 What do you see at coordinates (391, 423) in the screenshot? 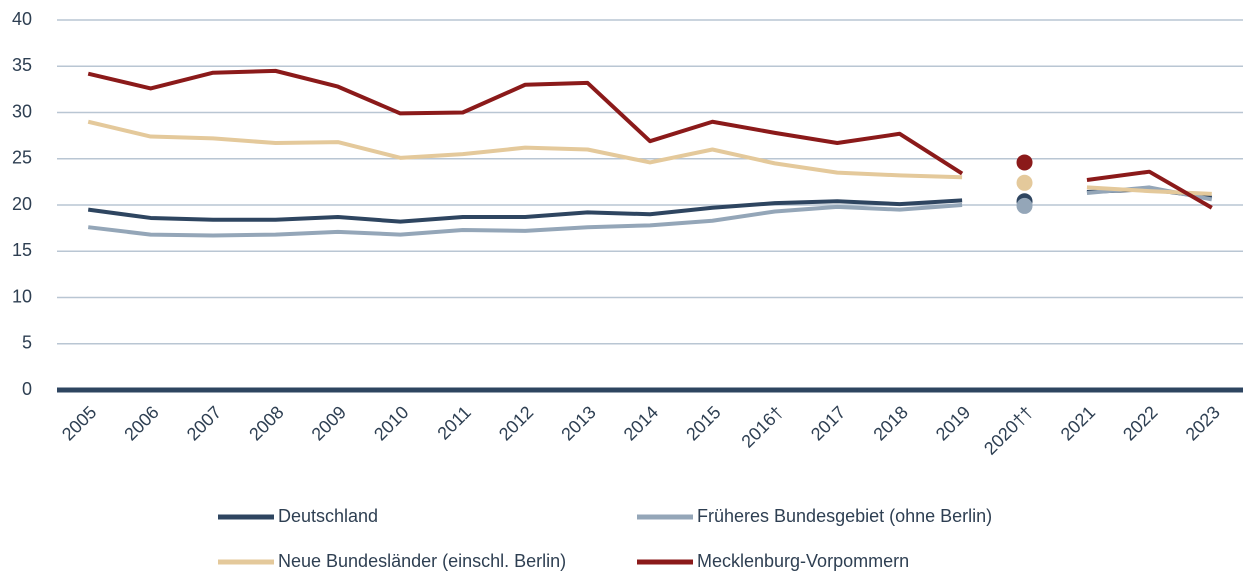
I see `x-tick-label: 2010` at bounding box center [391, 423].